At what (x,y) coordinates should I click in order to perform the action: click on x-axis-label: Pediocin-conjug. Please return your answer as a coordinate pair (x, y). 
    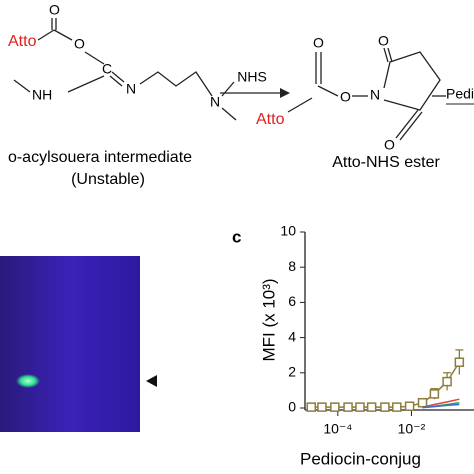
    Looking at the image, I should click on (360, 458).